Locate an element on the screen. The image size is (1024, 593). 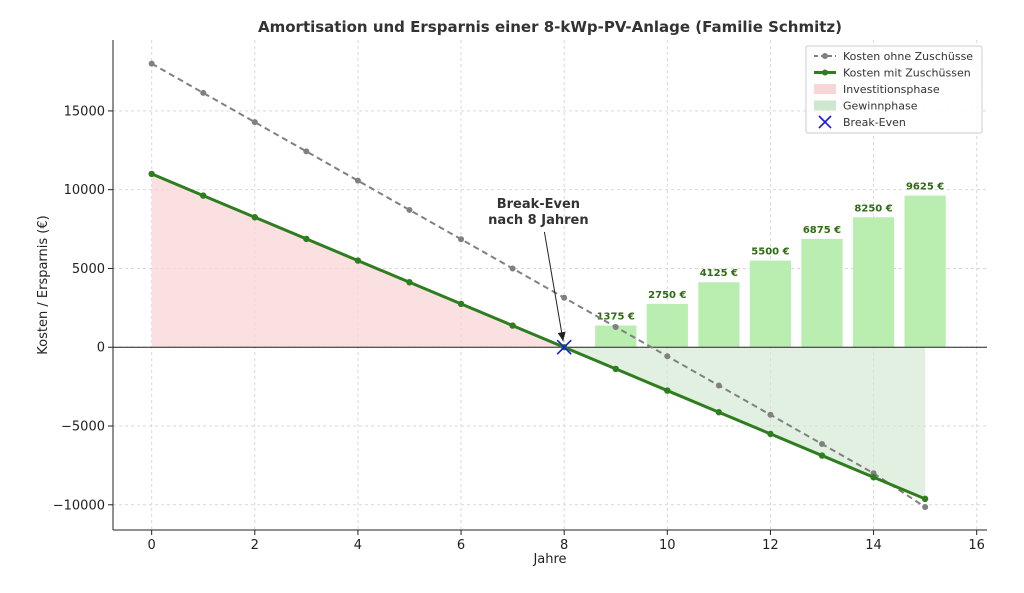
legend-cross-b is located at coordinates (825, 122).